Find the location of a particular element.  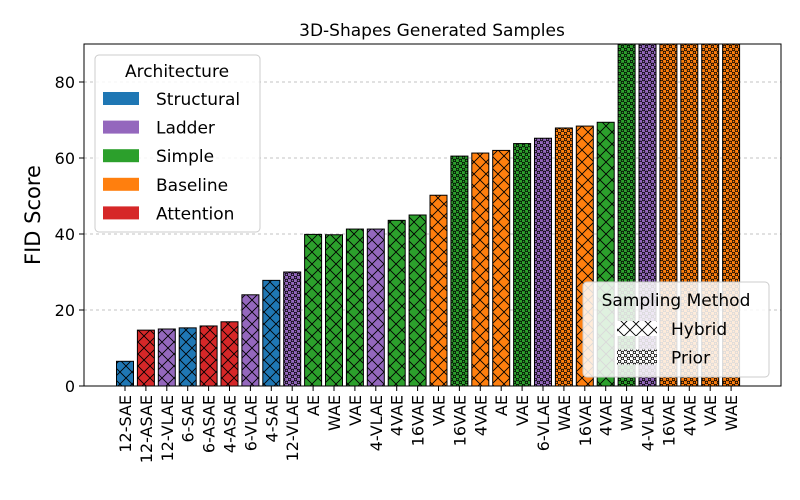

x-tick-label: 6-SAE is located at coordinates (188, 418).